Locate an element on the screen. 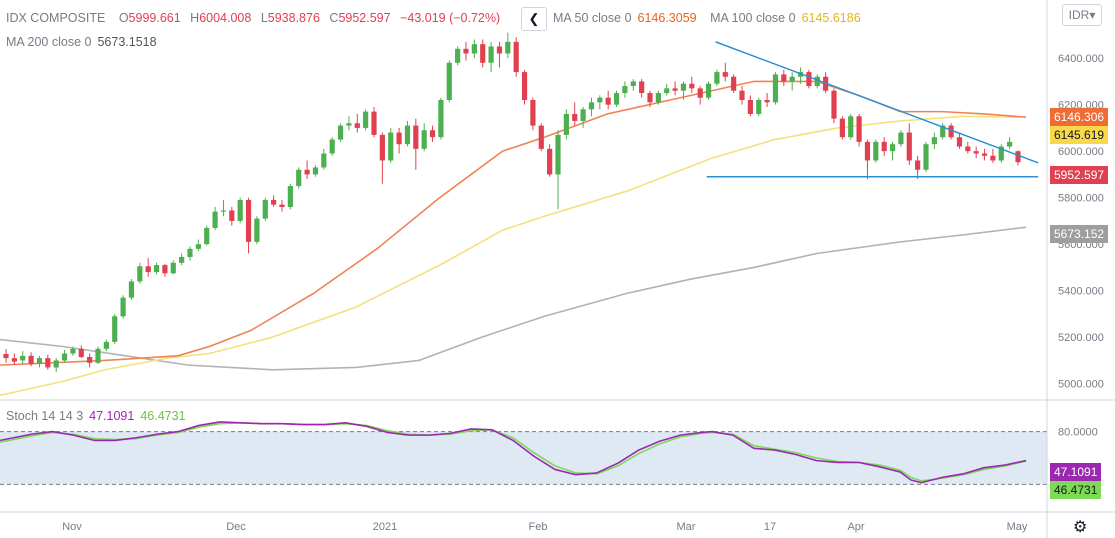 This screenshot has width=1115, height=538. close-label: C is located at coordinates (334, 18).